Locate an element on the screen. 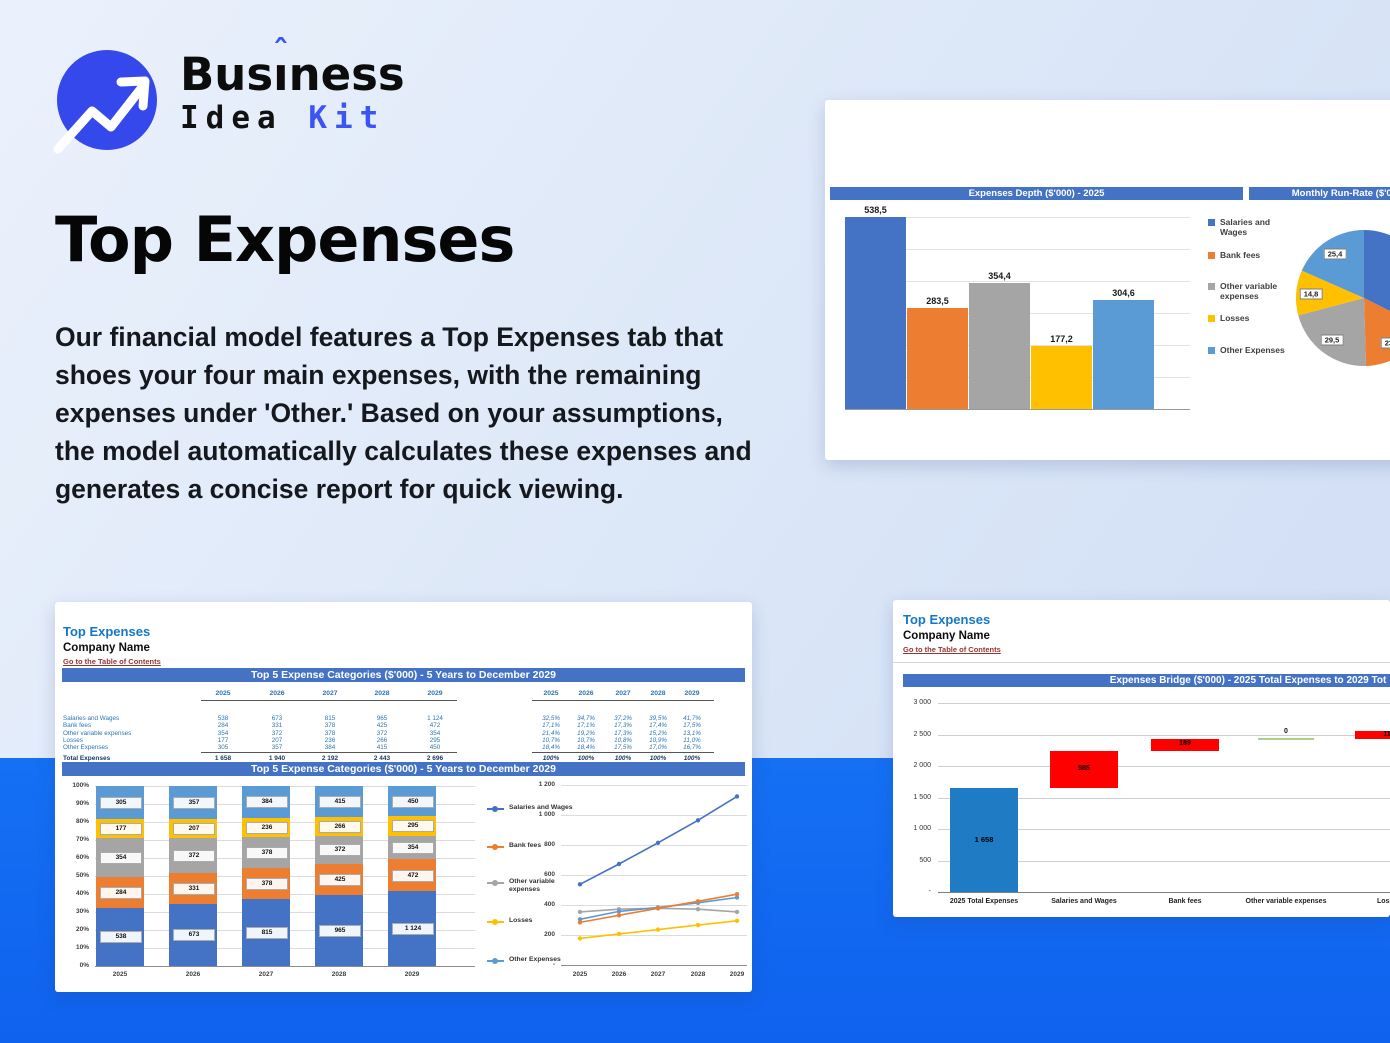 This screenshot has width=1390, height=1043. segment-label: 372 is located at coordinates (340, 850).